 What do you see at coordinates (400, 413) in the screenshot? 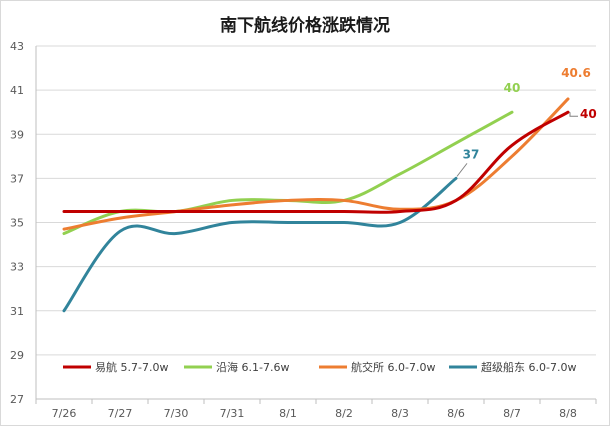
I see `x-tick-label: 8/3` at bounding box center [400, 413].